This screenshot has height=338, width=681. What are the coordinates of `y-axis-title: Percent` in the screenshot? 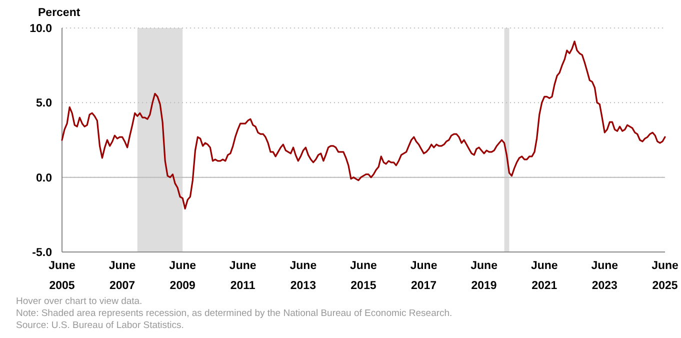 It's located at (59, 13).